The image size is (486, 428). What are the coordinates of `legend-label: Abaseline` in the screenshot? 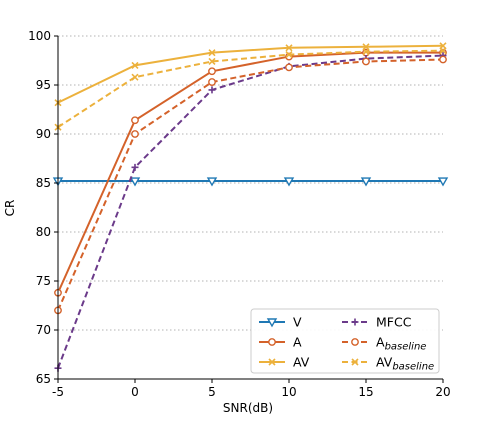 It's located at (401, 344).